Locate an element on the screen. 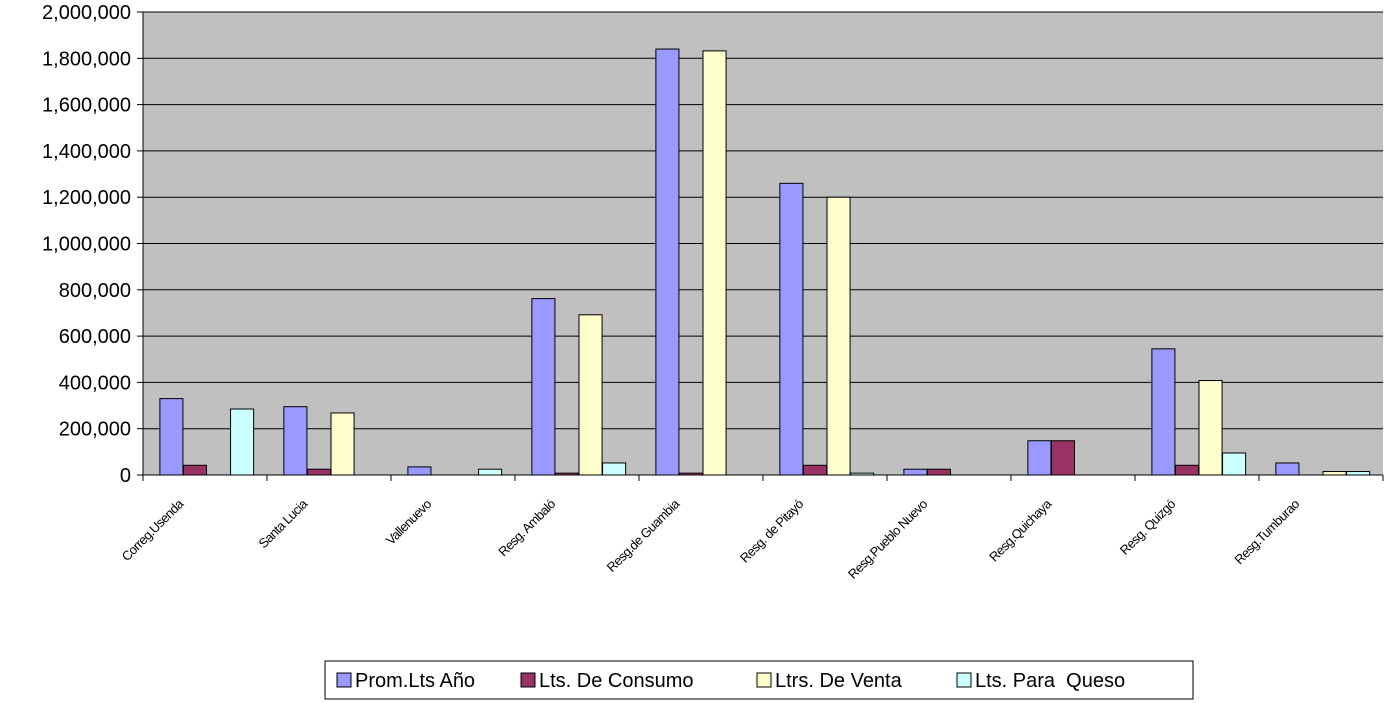  x-category-label: Resg. Ambaló is located at coordinates (526, 527).